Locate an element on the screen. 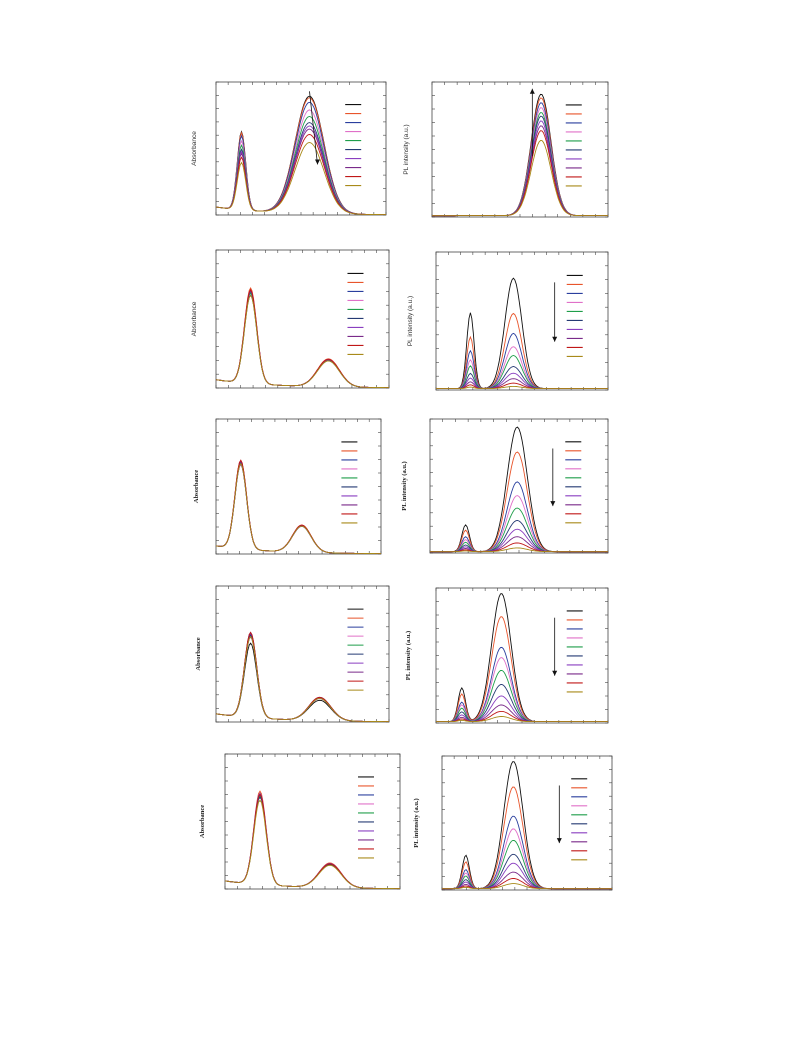  panel-10: PL intensity (a.u.) is located at coordinates (513, 823).